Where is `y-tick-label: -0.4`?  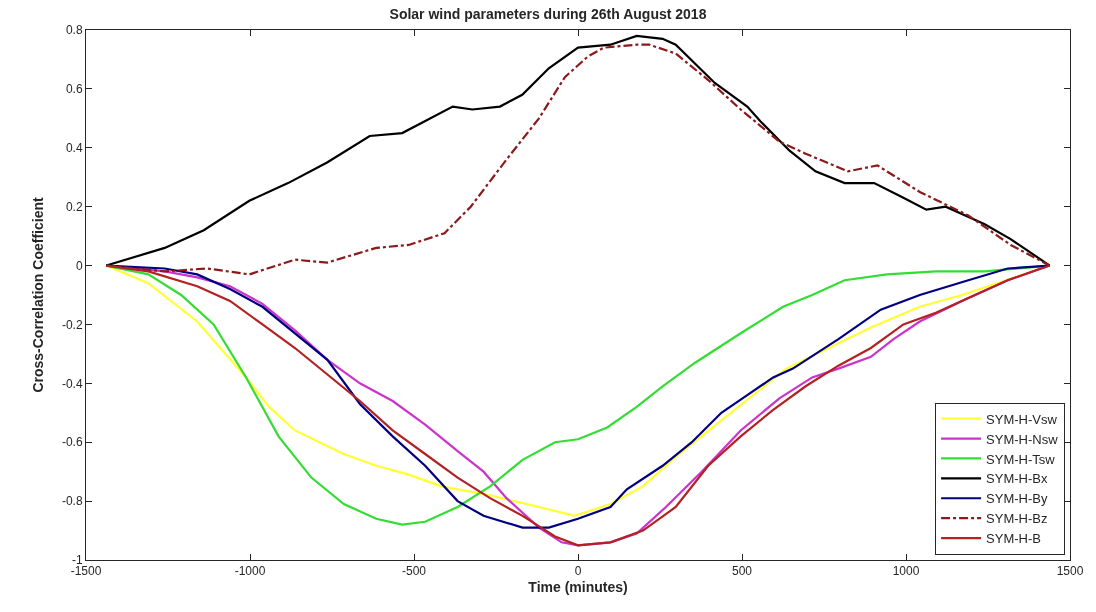 y-tick-label: -0.4 is located at coordinates (72, 383).